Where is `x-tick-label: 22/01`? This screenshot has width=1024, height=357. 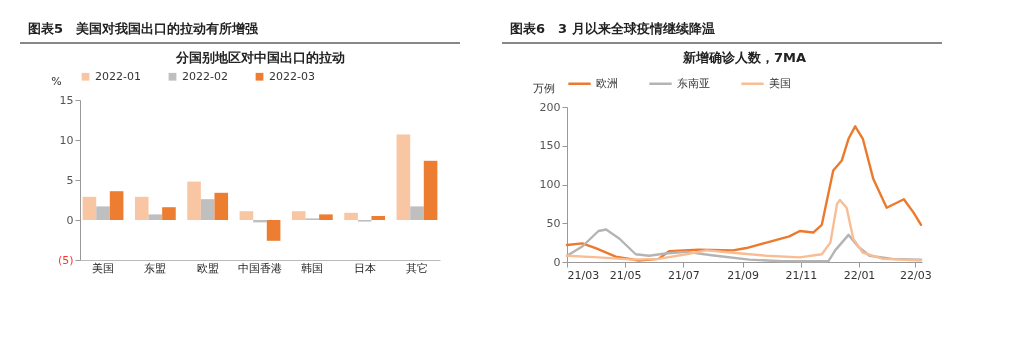 x-tick-label: 22/01 is located at coordinates (859, 275).